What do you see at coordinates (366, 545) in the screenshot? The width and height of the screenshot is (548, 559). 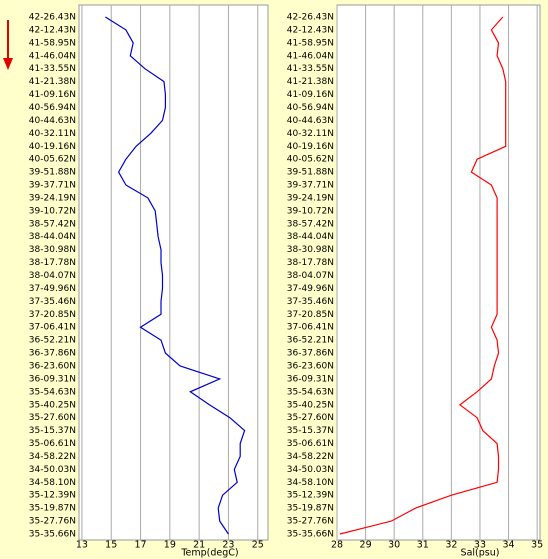 I see `x-tick-label: 29` at bounding box center [366, 545].